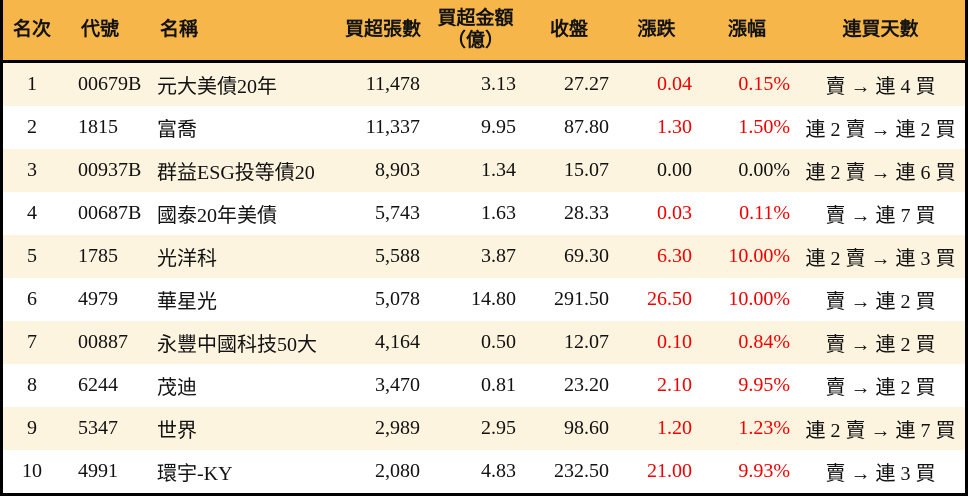  I want to click on rank-cell: 6, so click(32, 299).